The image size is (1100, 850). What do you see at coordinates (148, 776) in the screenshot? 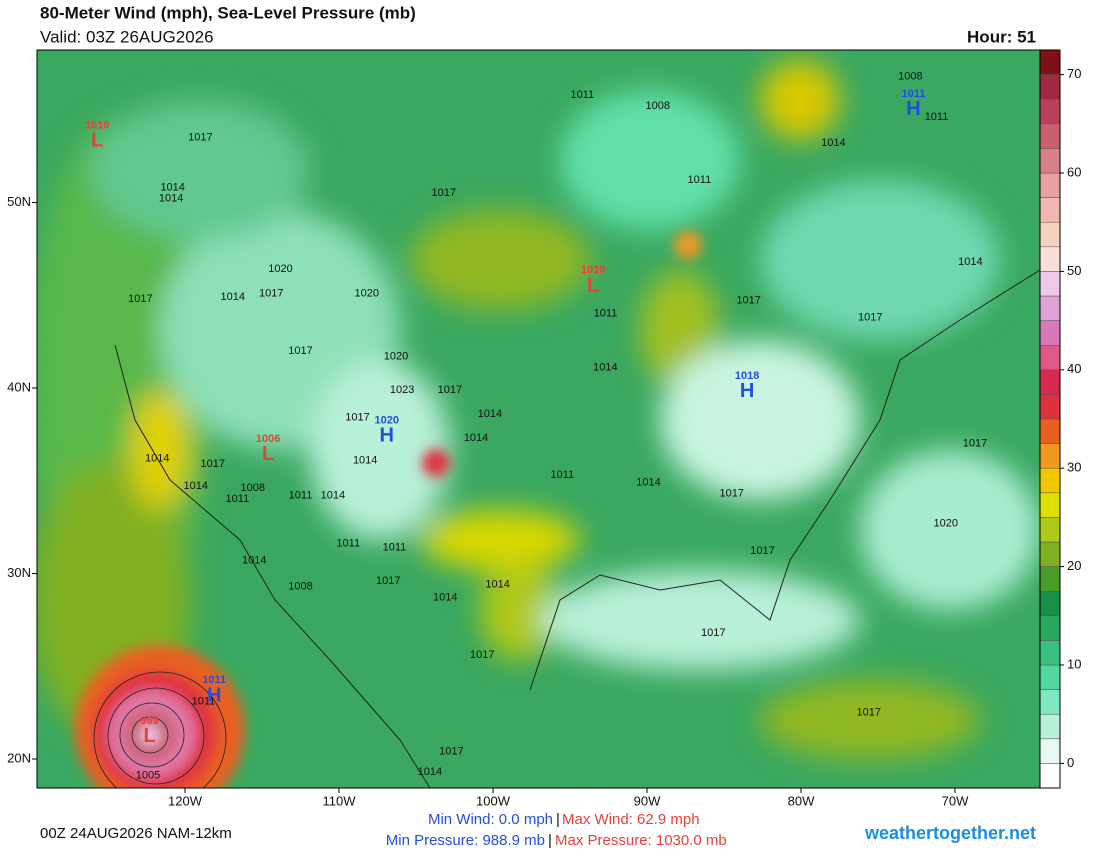
I see `isobar-label: 1005` at bounding box center [148, 776].